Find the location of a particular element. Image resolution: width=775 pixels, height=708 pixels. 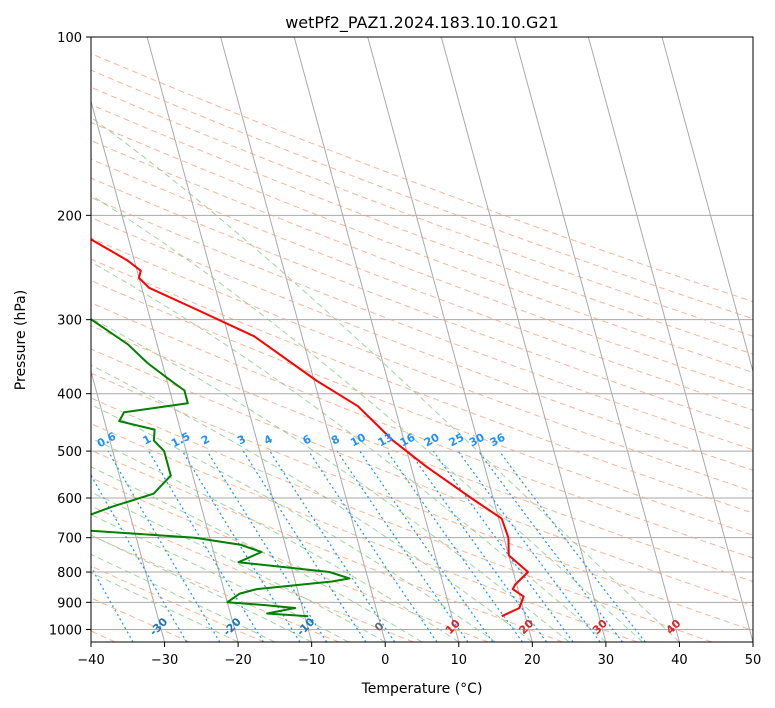

x-tick-label: 20 is located at coordinates (532, 660).